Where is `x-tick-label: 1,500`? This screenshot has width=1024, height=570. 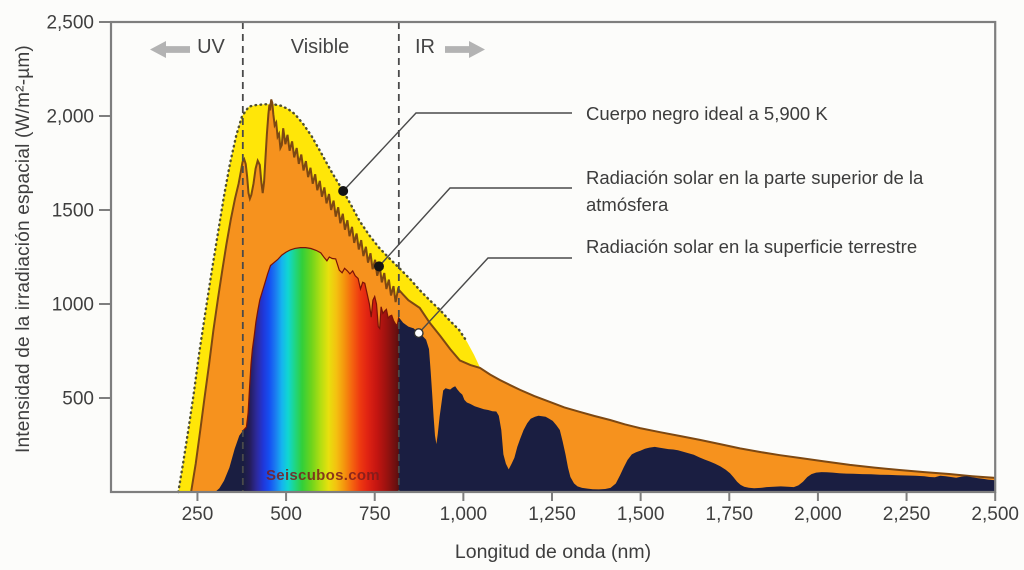 x-tick-label: 1,500 is located at coordinates (641, 514).